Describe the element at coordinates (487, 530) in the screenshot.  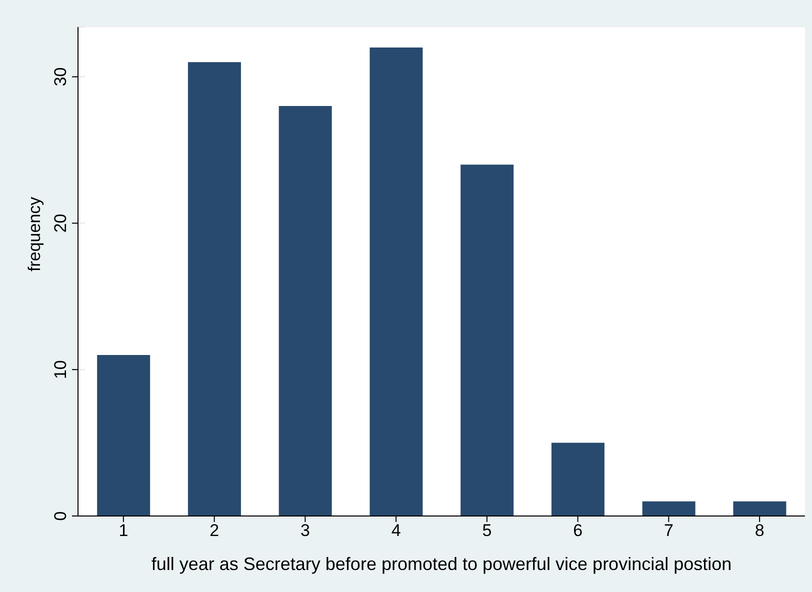
I see `x-tick-label: 5` at that location.